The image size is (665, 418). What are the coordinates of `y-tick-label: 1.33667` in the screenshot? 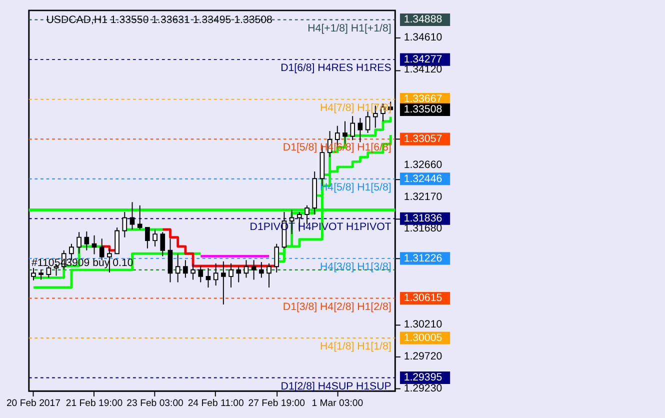 It's located at (423, 99).